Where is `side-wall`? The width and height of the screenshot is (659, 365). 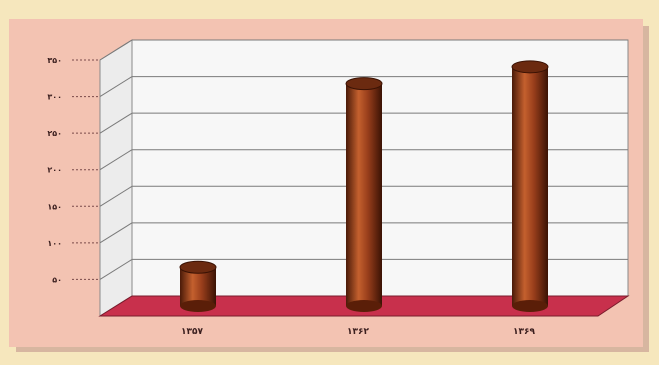
side-wall is located at coordinates (116, 178).